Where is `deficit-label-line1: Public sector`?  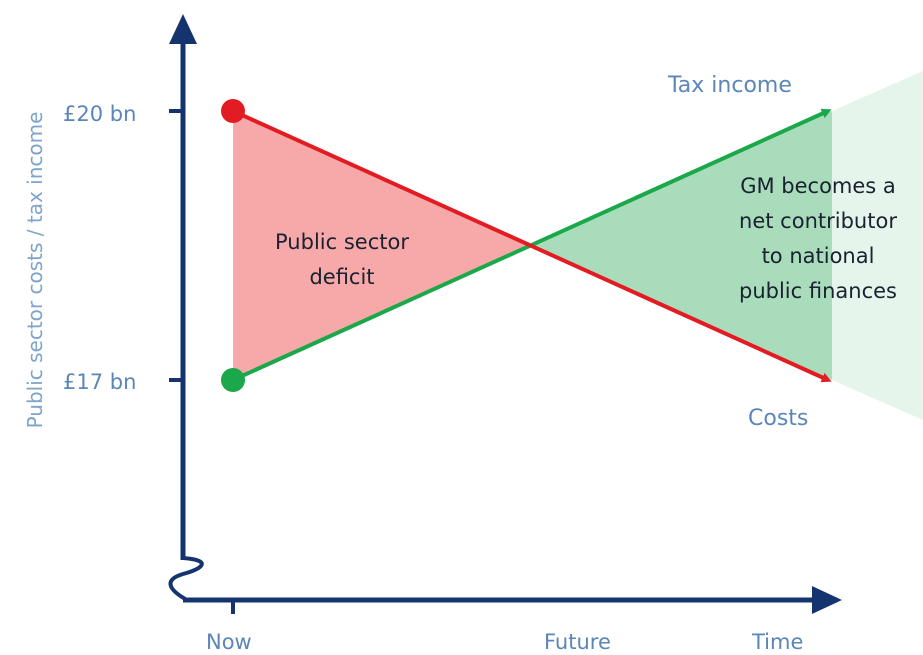
deficit-label-line1: Public sector is located at coordinates (342, 242).